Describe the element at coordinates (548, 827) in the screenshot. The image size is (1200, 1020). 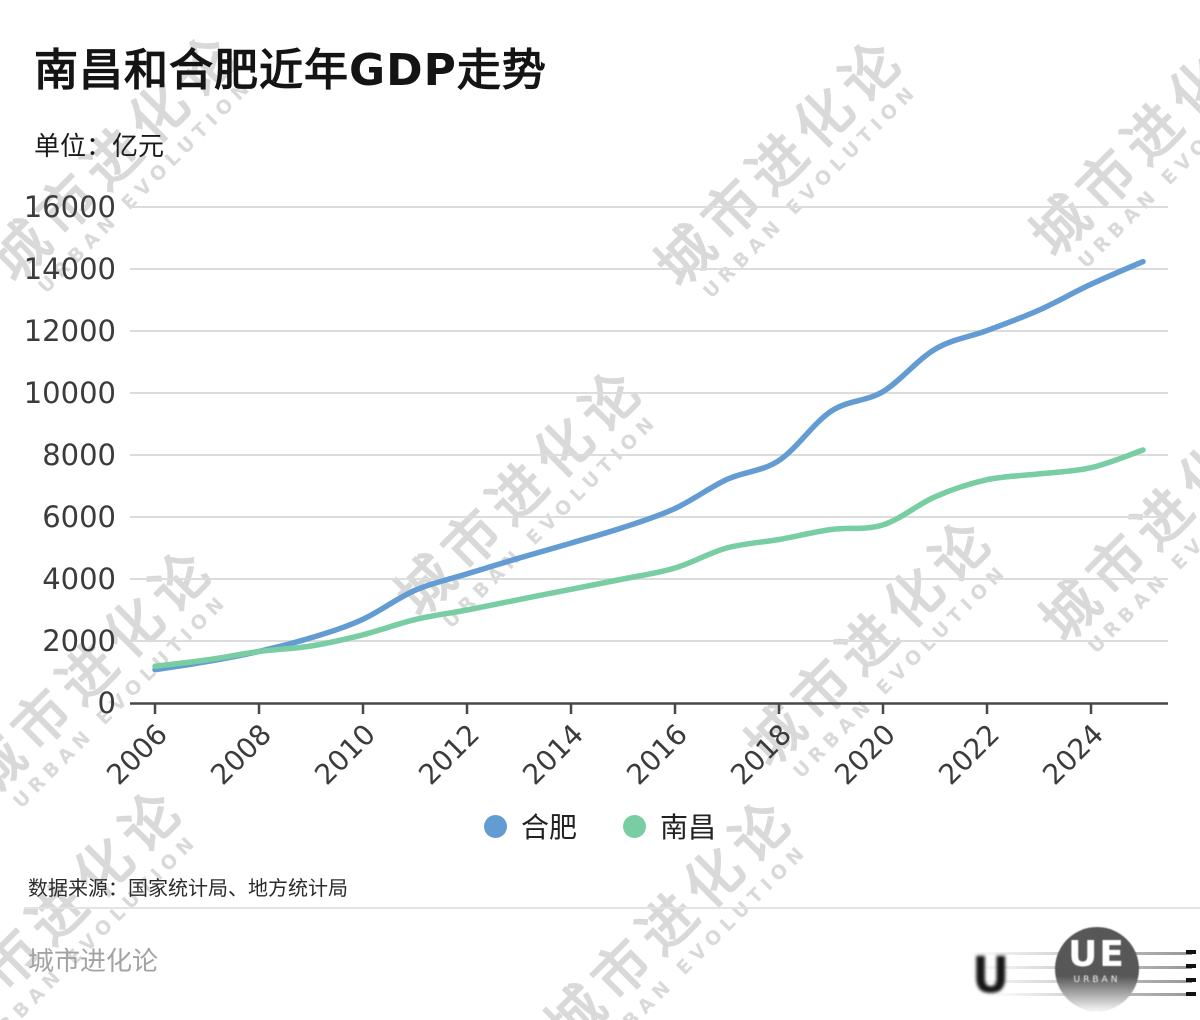
I see `legend-label-hefei: 合肥` at that location.